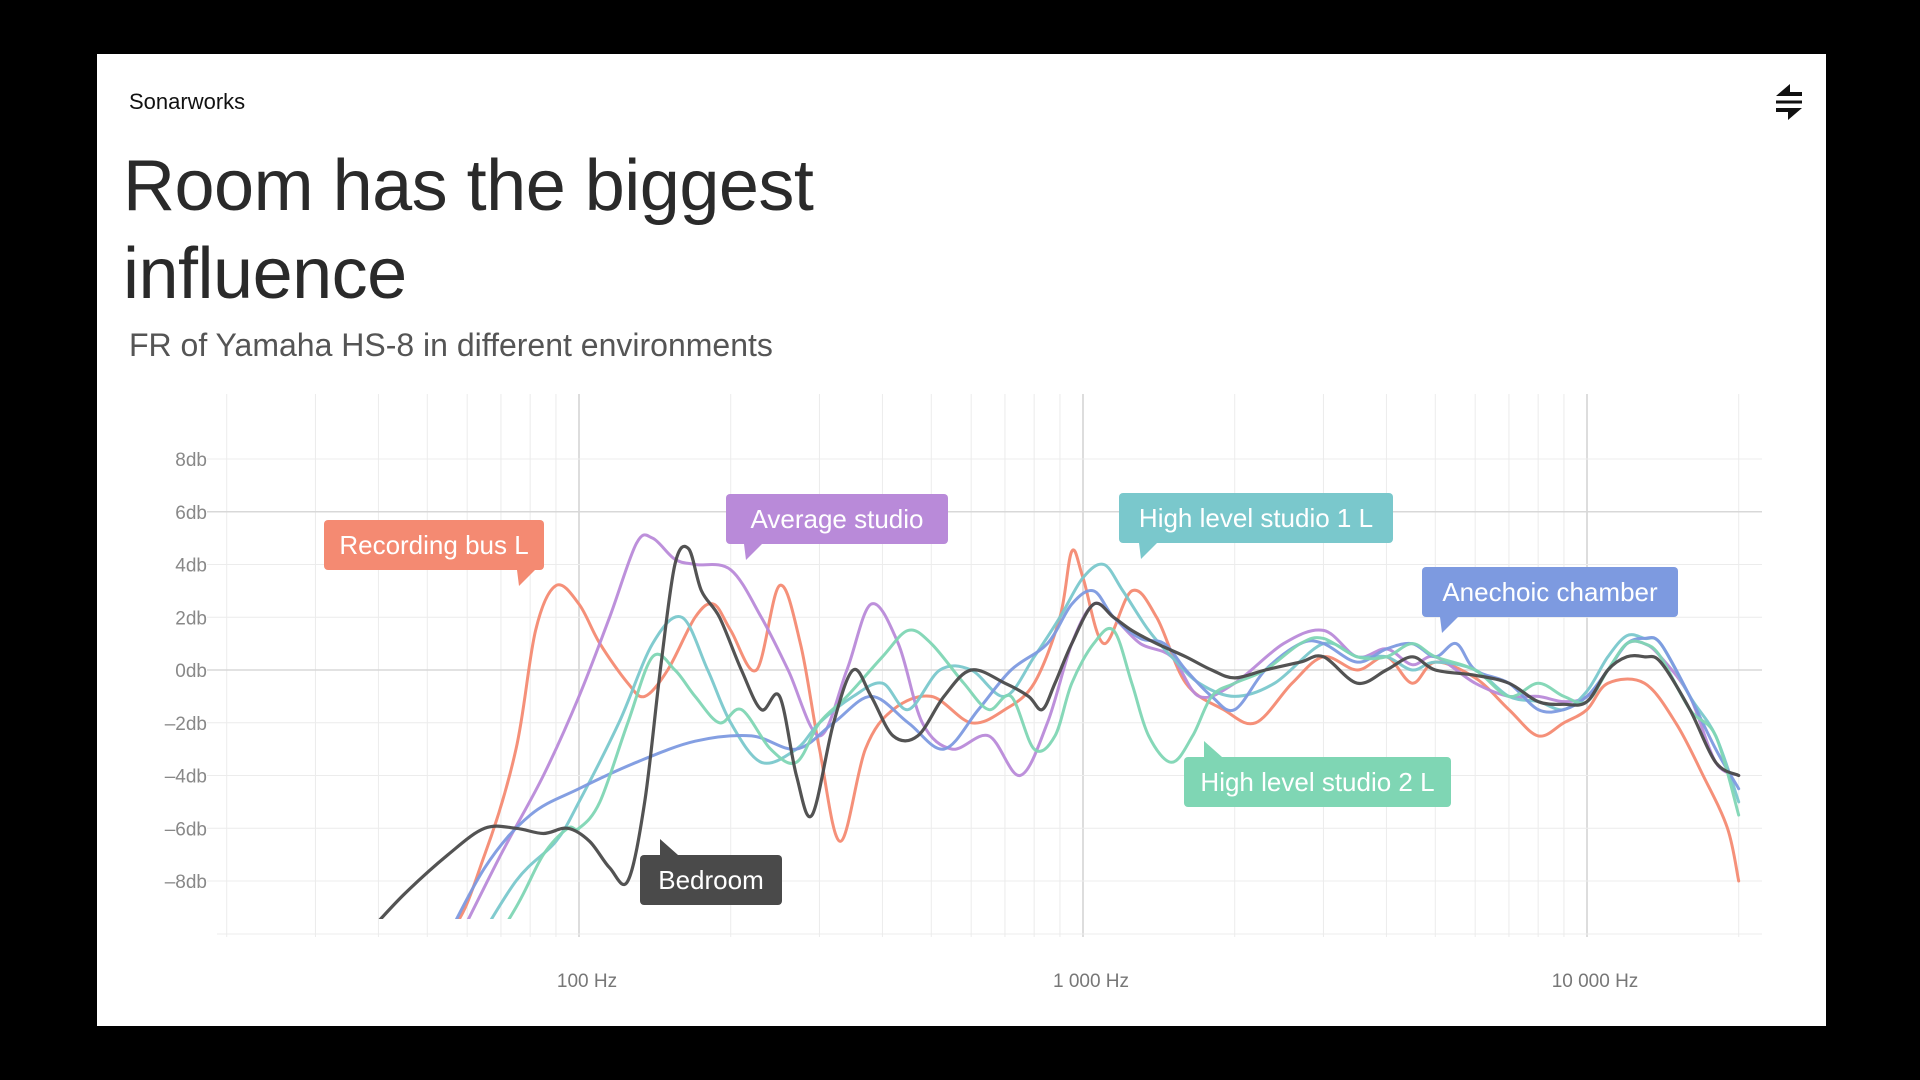 The height and width of the screenshot is (1080, 1920). I want to click on y-tick-label: –6db, so click(186, 829).